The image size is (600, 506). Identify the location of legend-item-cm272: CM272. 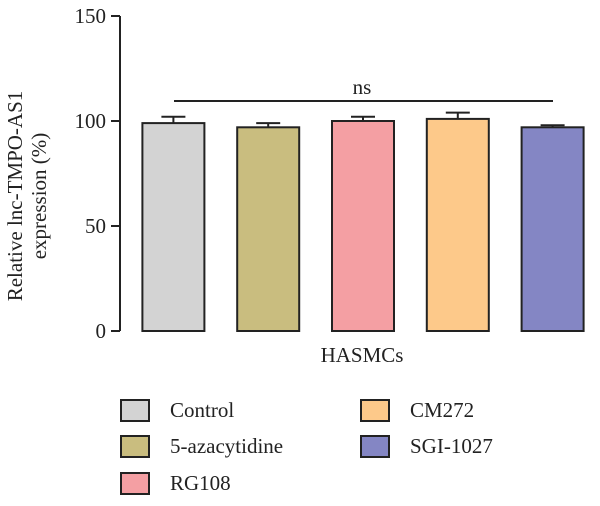
(417, 410).